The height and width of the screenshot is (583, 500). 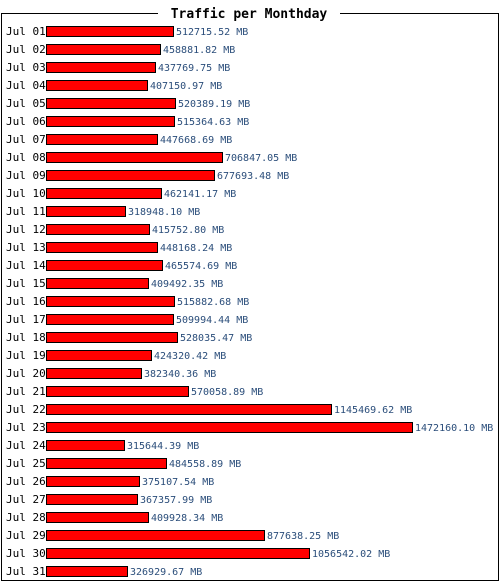 I want to click on title-background, so click(x=249, y=13).